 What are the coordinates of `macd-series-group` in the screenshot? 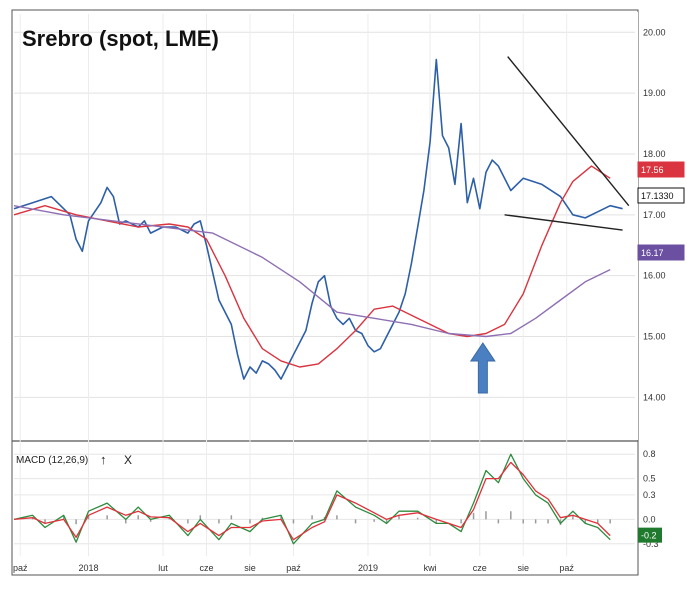 It's located at (312, 499).